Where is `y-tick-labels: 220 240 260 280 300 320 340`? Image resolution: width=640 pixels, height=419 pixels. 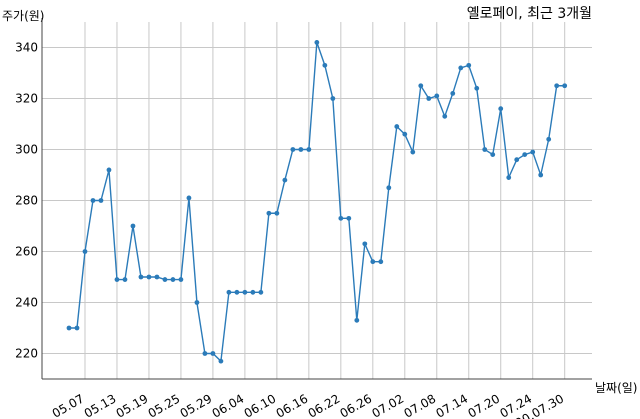
y-tick-labels: 220 240 260 280 300 320 340 is located at coordinates (26, 201).